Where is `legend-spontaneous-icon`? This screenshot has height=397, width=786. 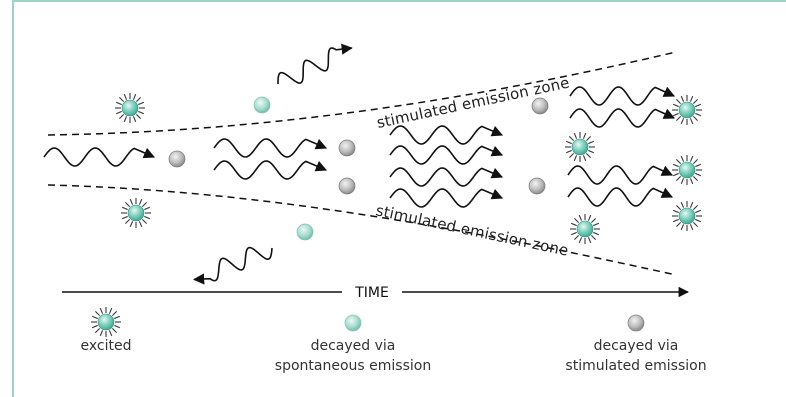 legend-spontaneous-icon is located at coordinates (353, 323).